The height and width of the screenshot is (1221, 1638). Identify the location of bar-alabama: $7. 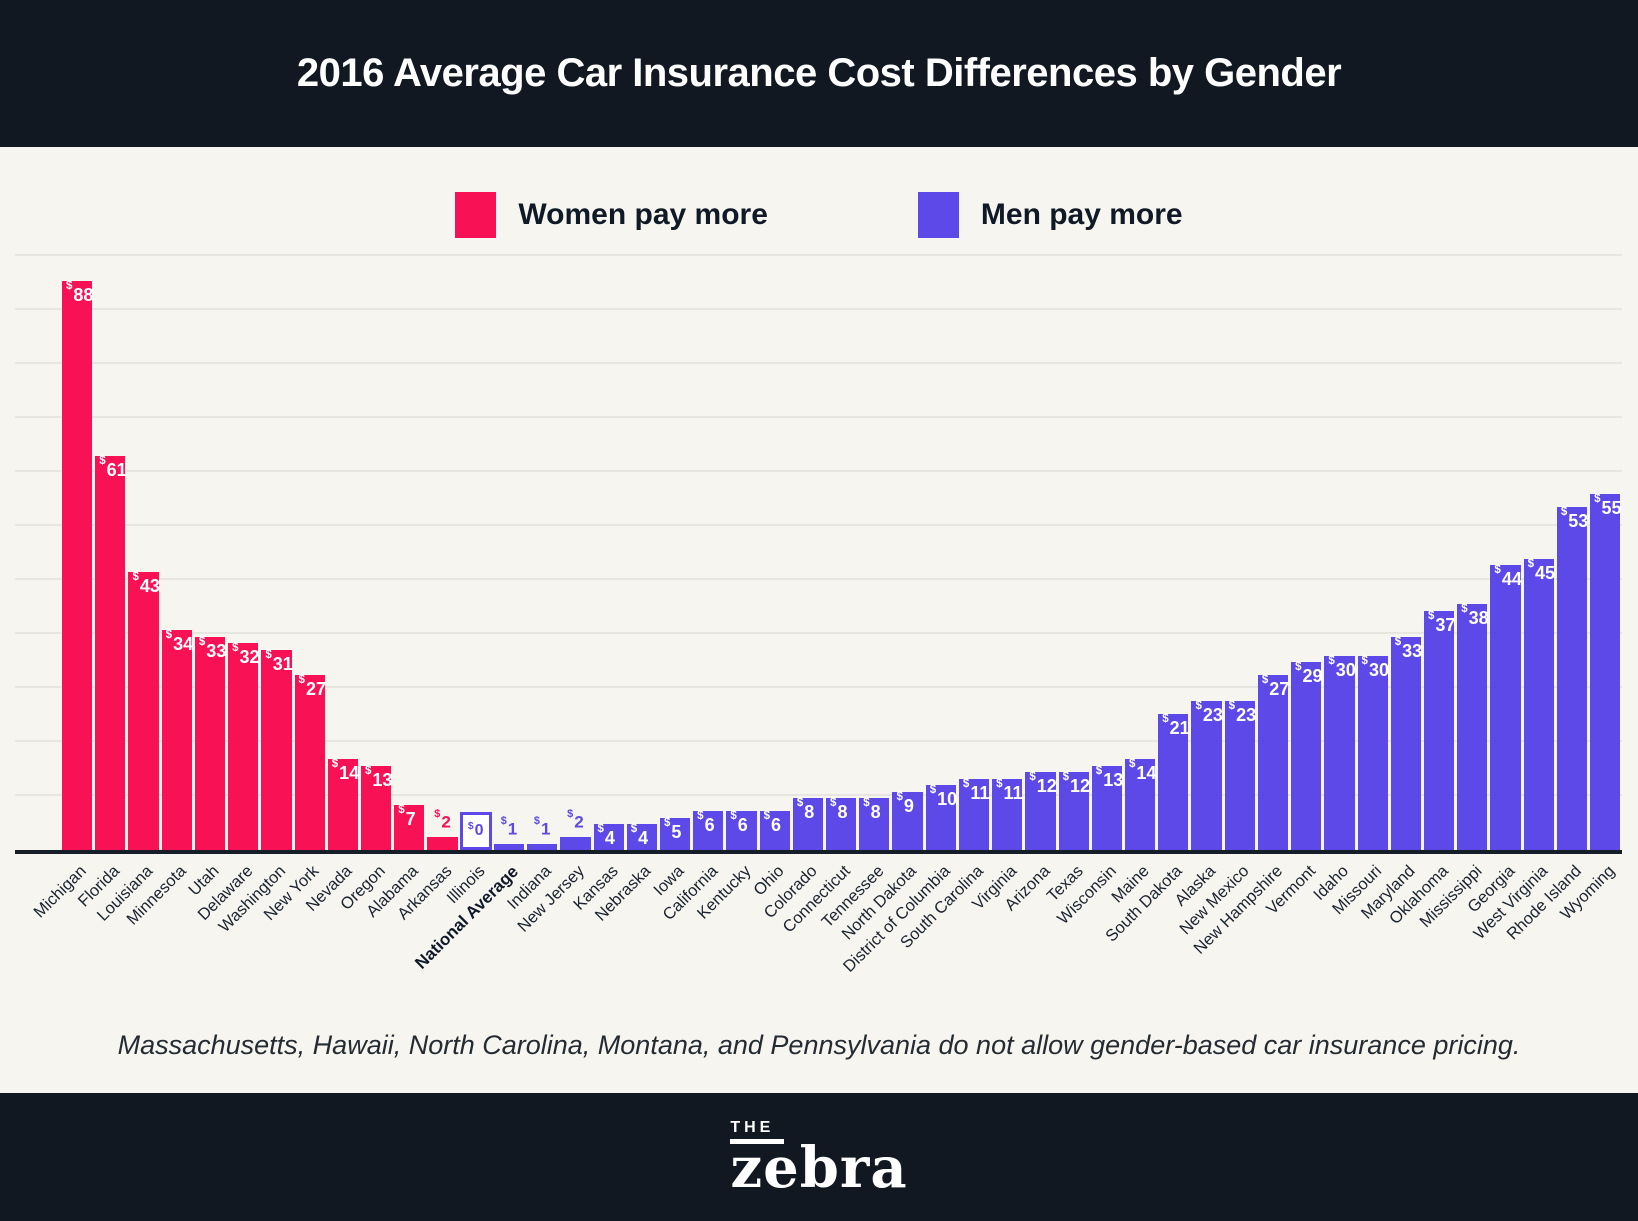
(409, 827).